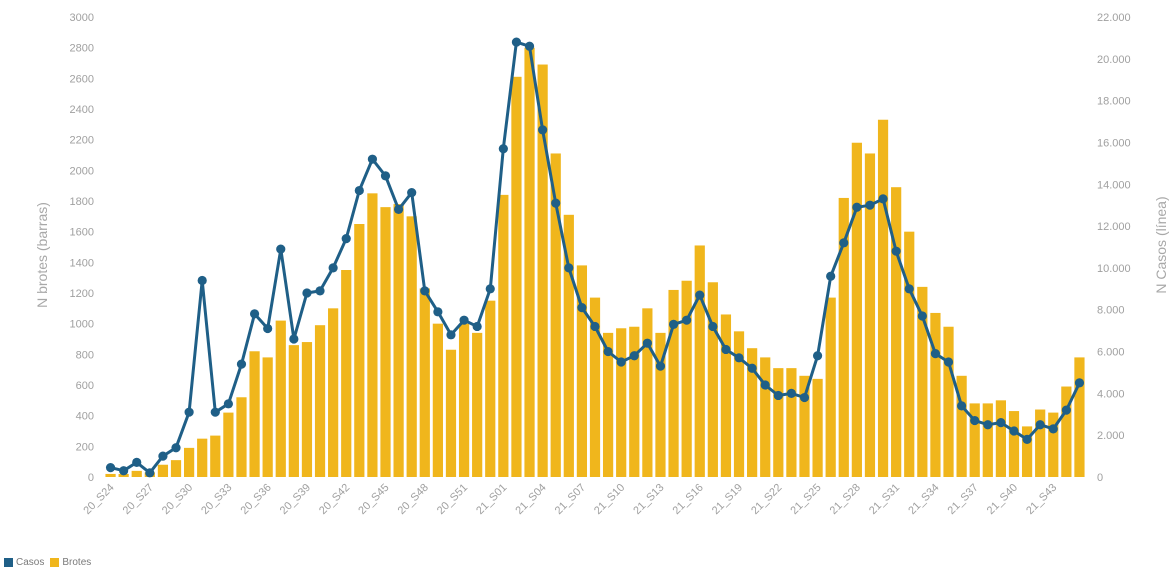 The image size is (1171, 571). Describe the element at coordinates (648, 499) in the screenshot. I see `x-tick-label: 21_S13` at that location.